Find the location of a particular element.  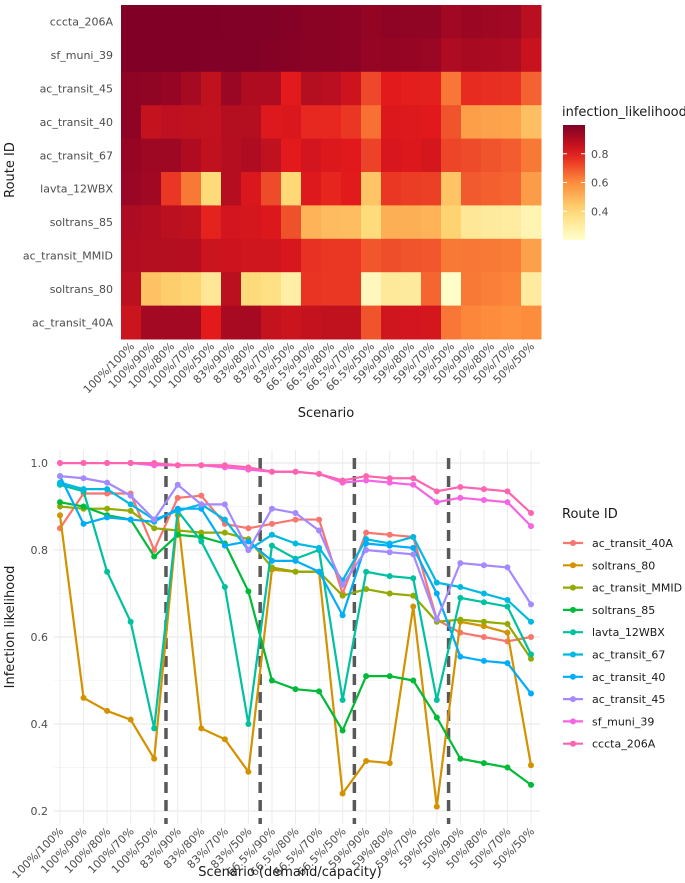

heatmap-route-label: ac_transit_67 is located at coordinates (76, 155).